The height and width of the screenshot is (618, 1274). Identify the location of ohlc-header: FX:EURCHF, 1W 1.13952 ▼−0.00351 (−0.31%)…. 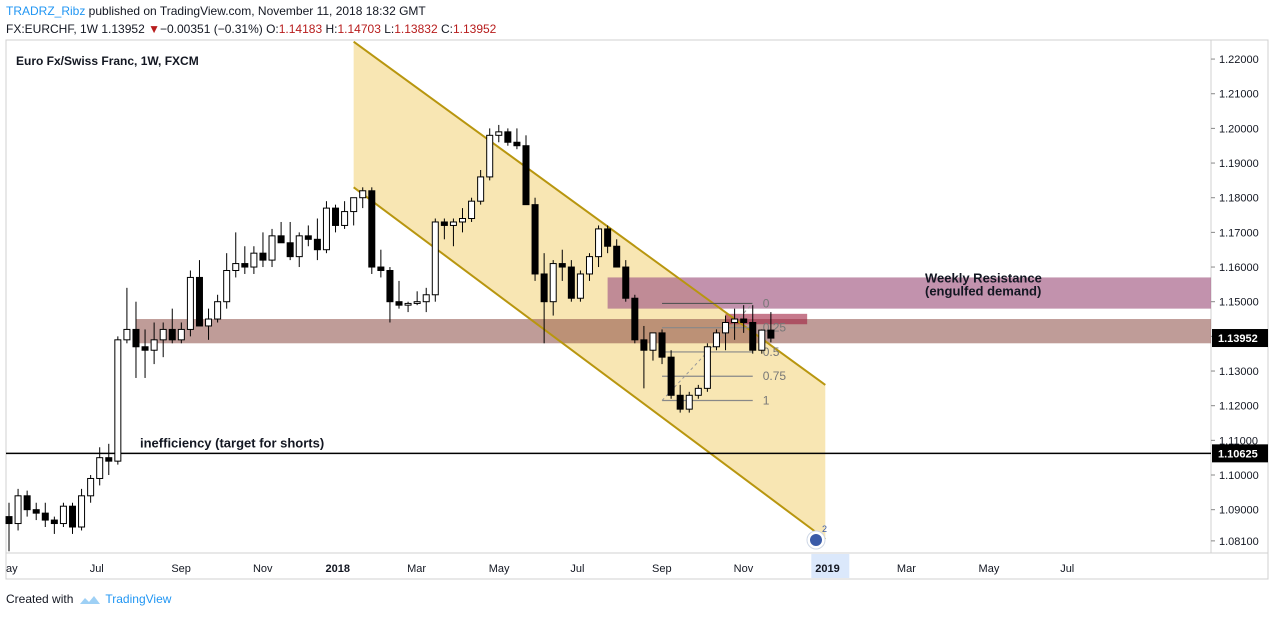
(251, 29).